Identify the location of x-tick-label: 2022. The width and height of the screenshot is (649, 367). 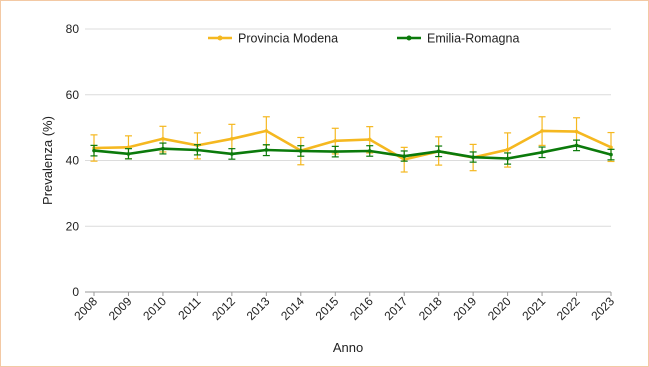
(568, 308).